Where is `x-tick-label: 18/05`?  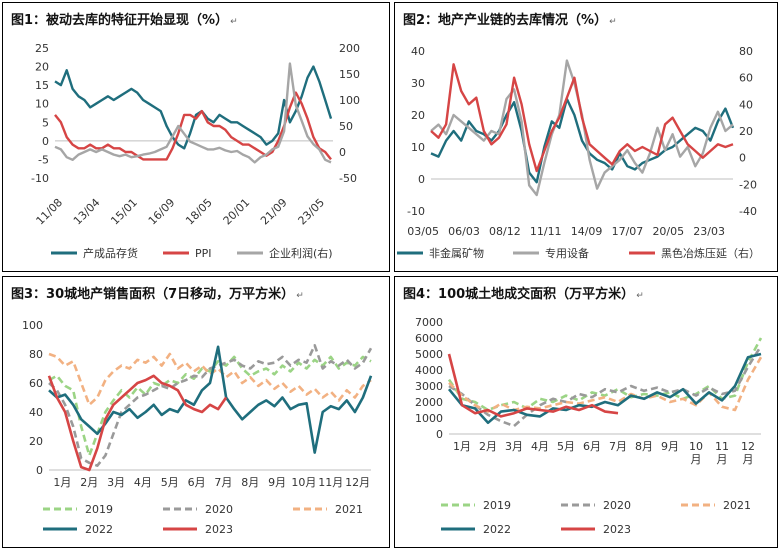
x-tick-label: 18/05 is located at coordinates (199, 212).